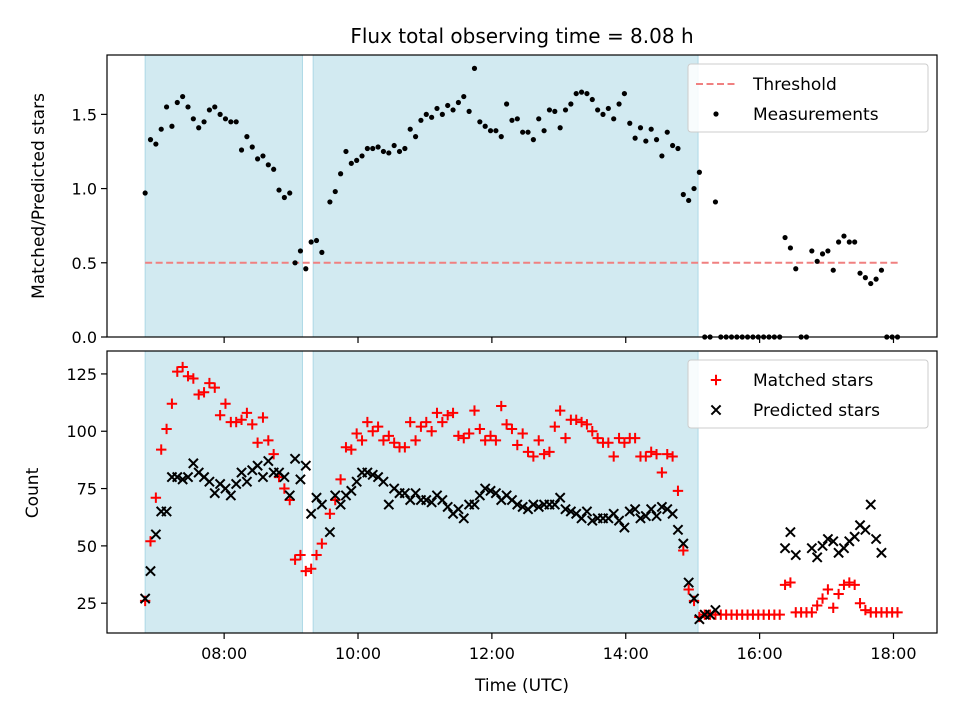 The width and height of the screenshot is (960, 720). What do you see at coordinates (39, 196) in the screenshot?
I see `top-y-axis-label: Matched/Predicted stars` at bounding box center [39, 196].